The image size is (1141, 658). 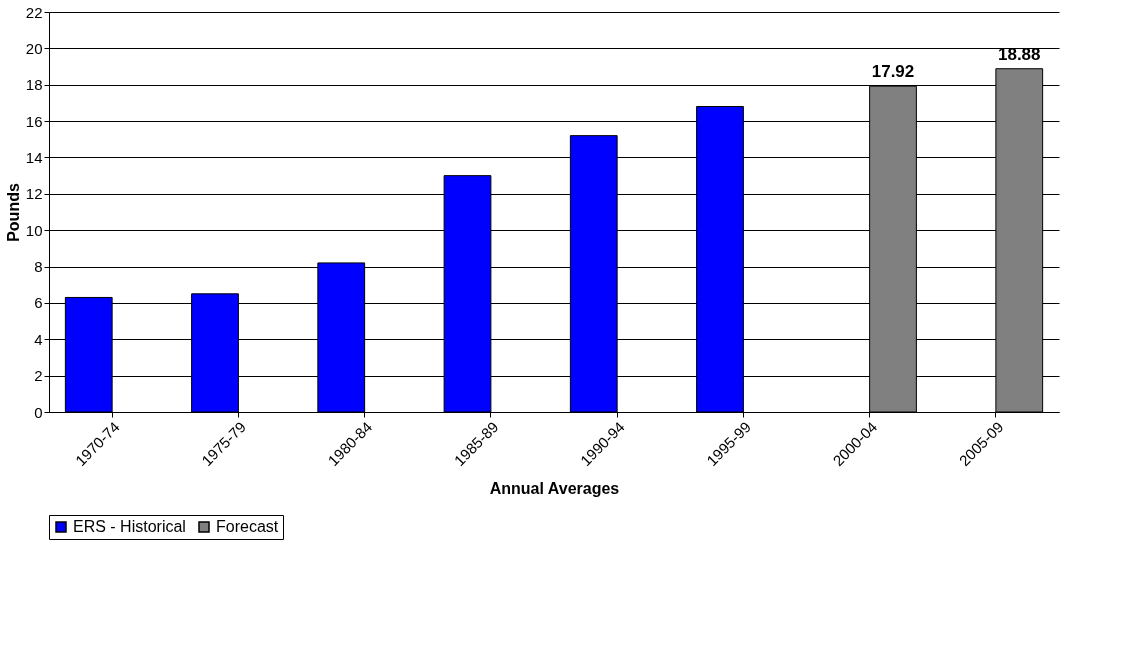 I want to click on x-axis-title: Annual Averages, so click(x=554, y=489).